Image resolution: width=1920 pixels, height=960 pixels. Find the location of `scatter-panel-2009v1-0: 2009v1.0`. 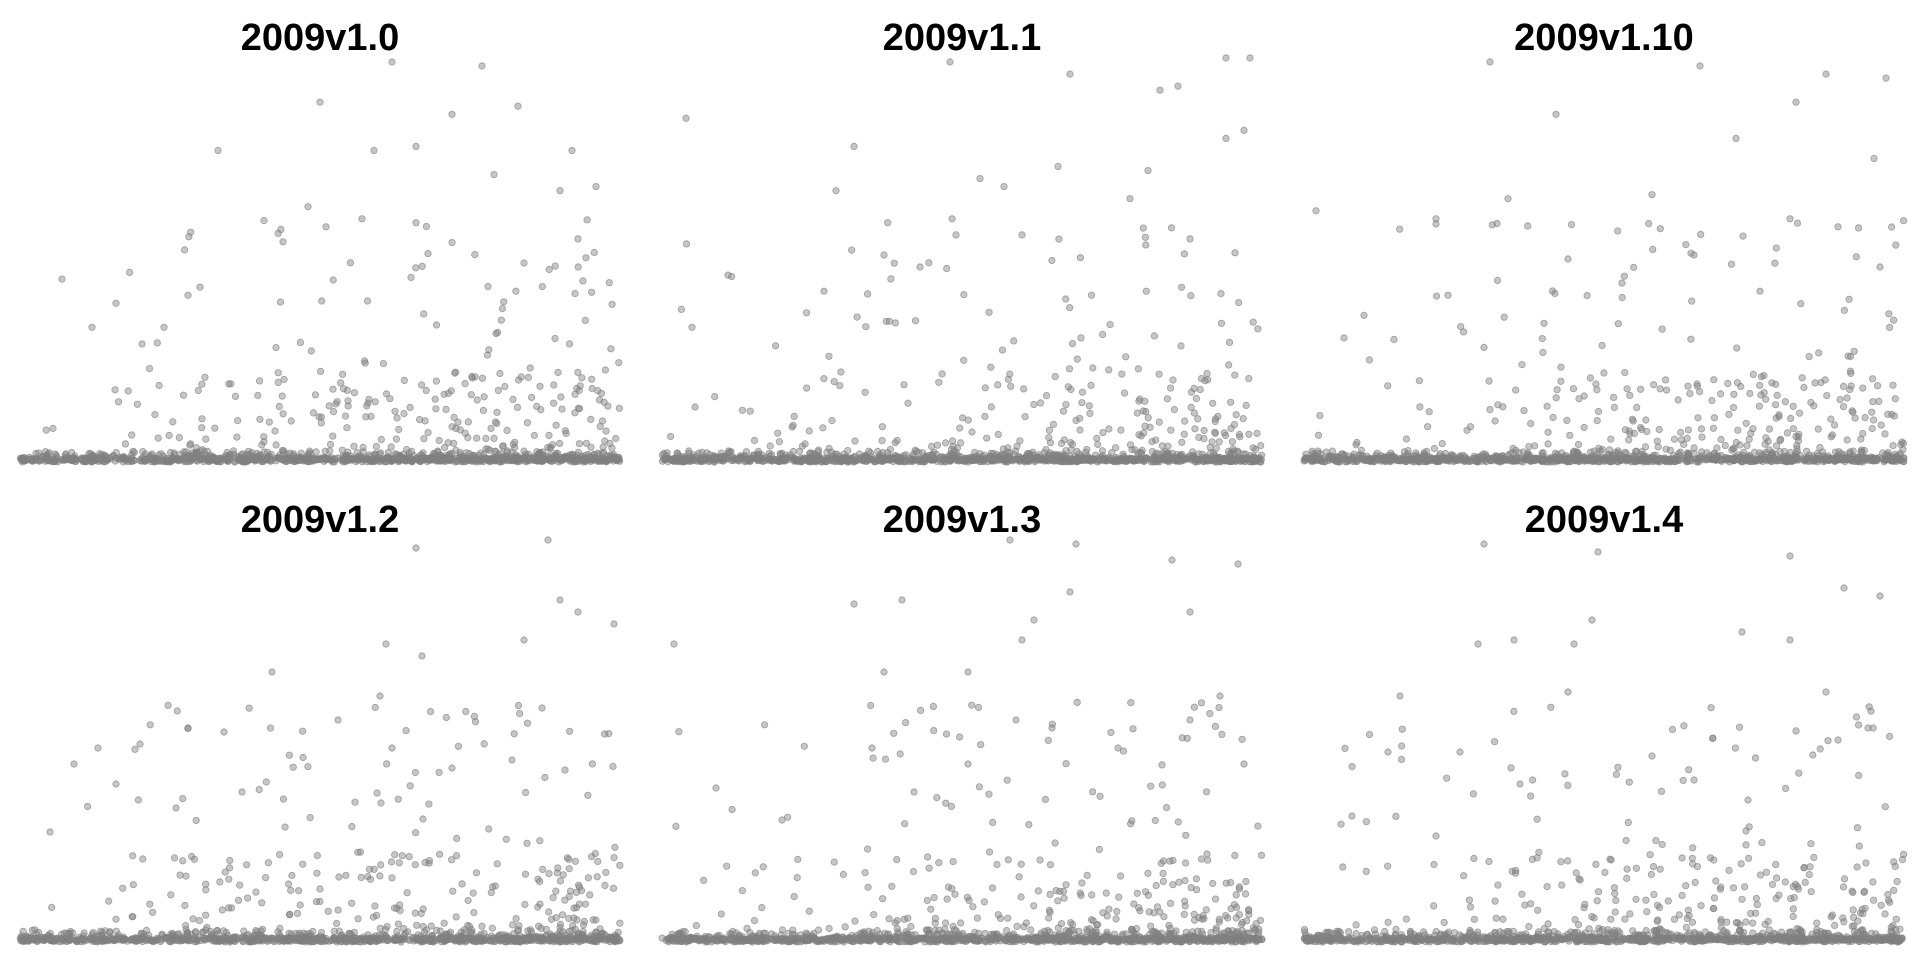

scatter-panel-2009v1-0: 2009v1.0 is located at coordinates (320, 241).